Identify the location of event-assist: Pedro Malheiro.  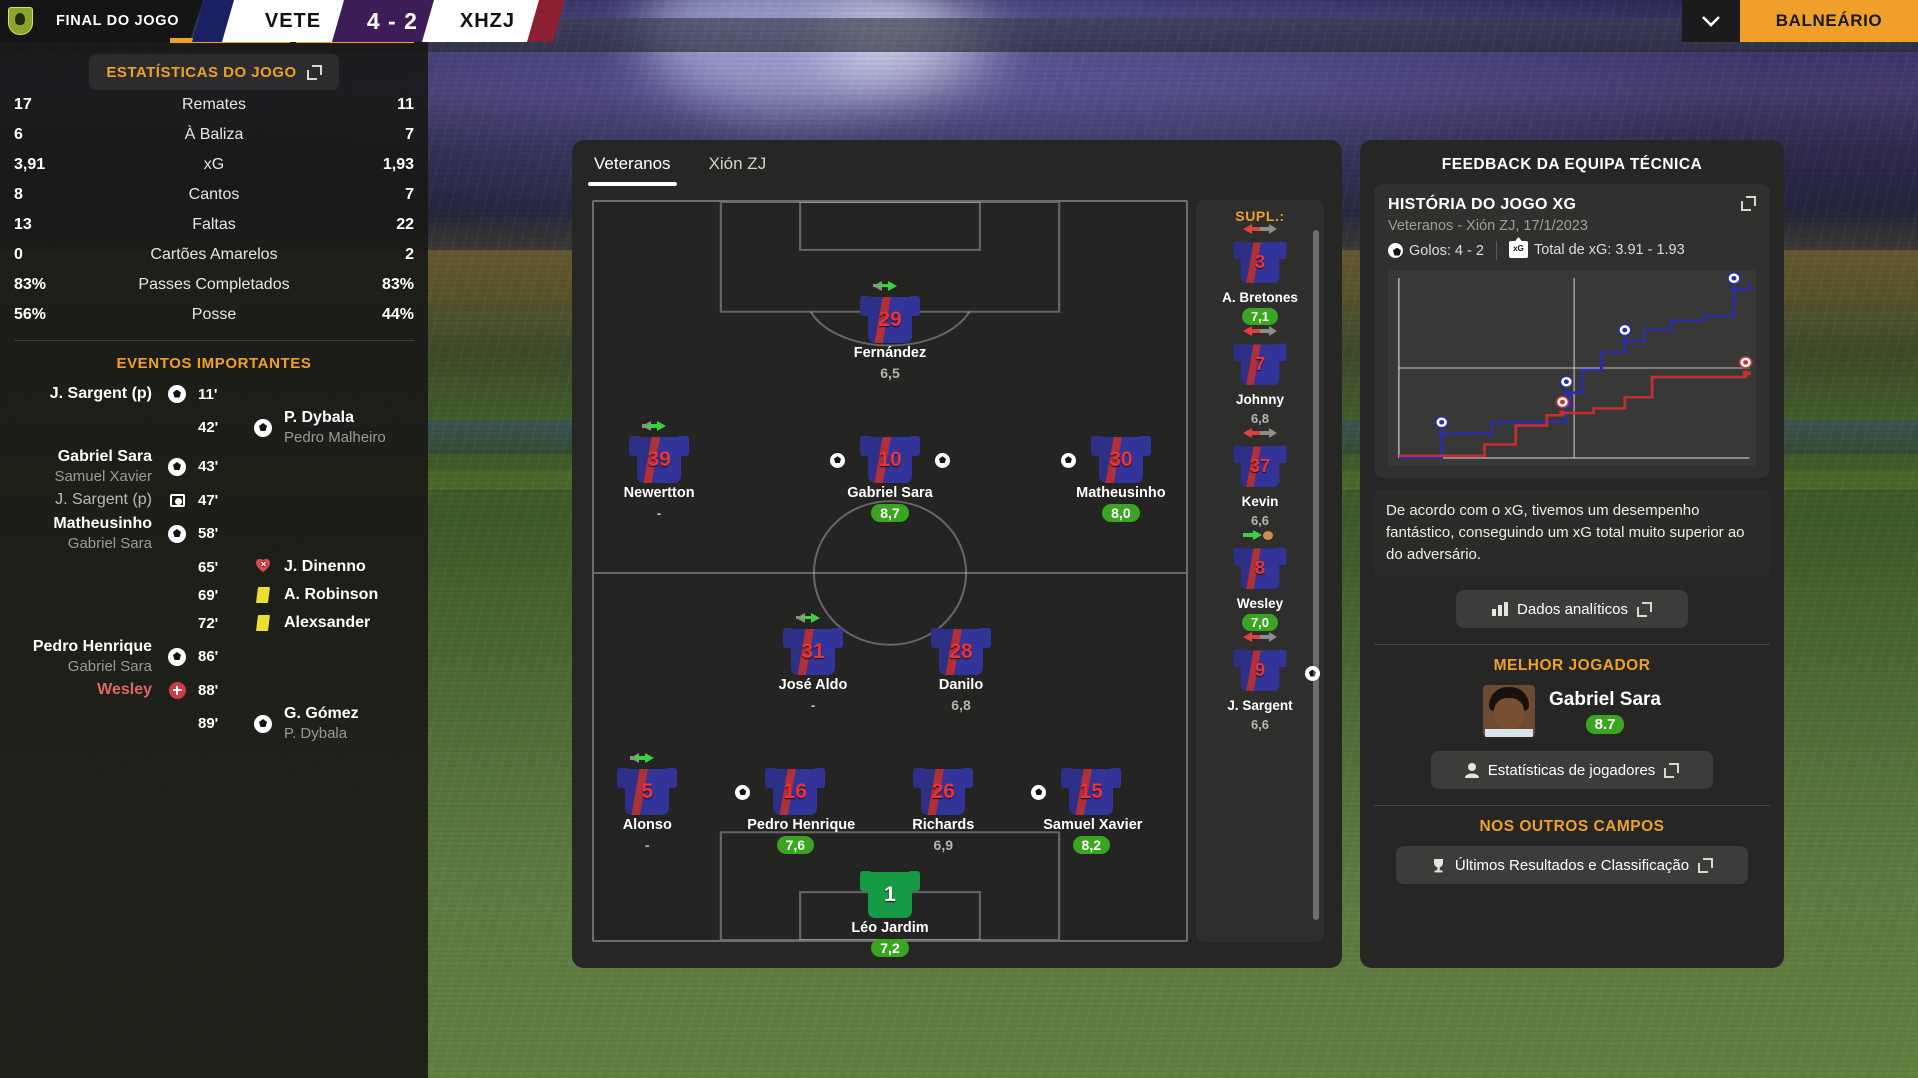
(335, 437).